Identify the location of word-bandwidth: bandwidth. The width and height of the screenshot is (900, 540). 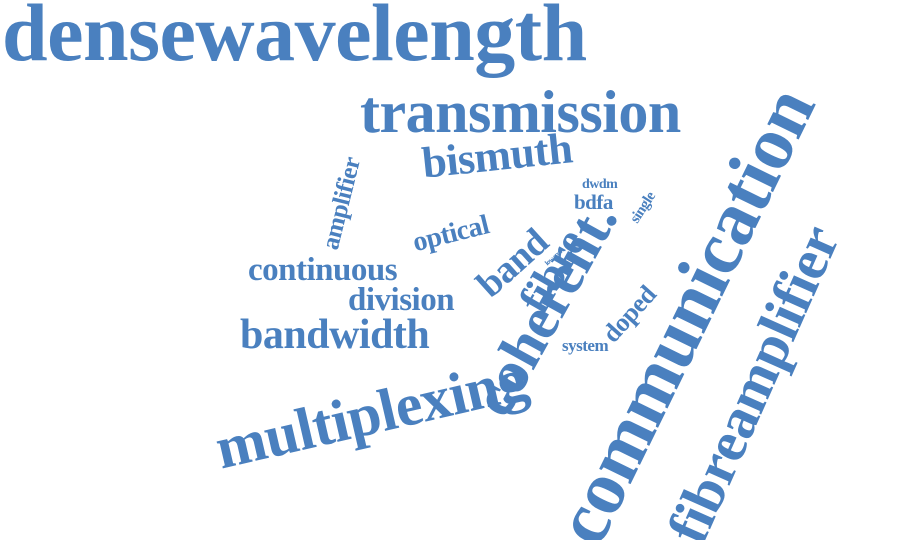
(335, 335).